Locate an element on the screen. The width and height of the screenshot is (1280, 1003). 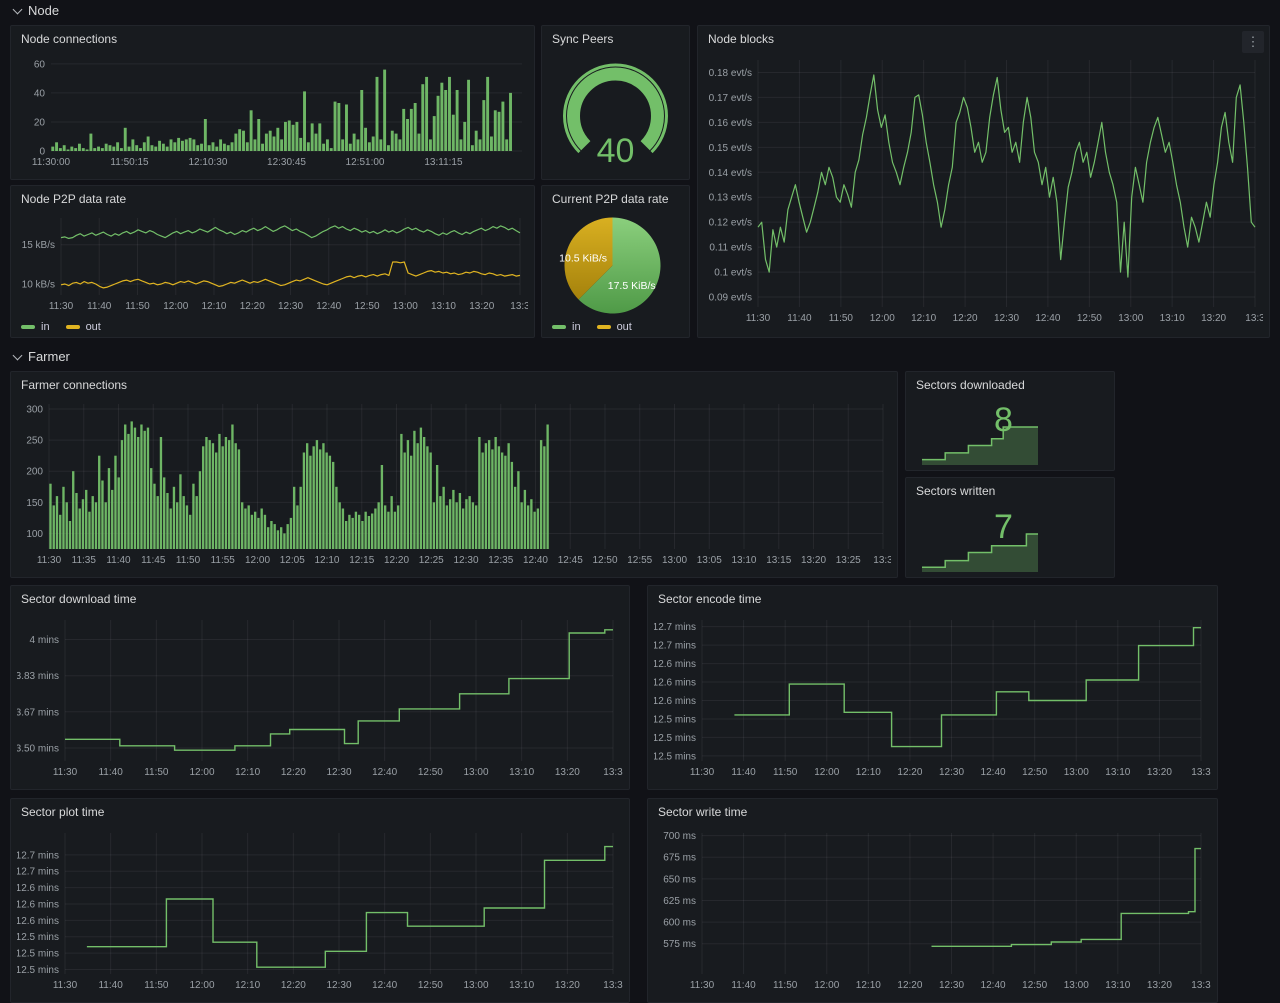
svg-text: 650 ms is located at coordinates (679, 879).